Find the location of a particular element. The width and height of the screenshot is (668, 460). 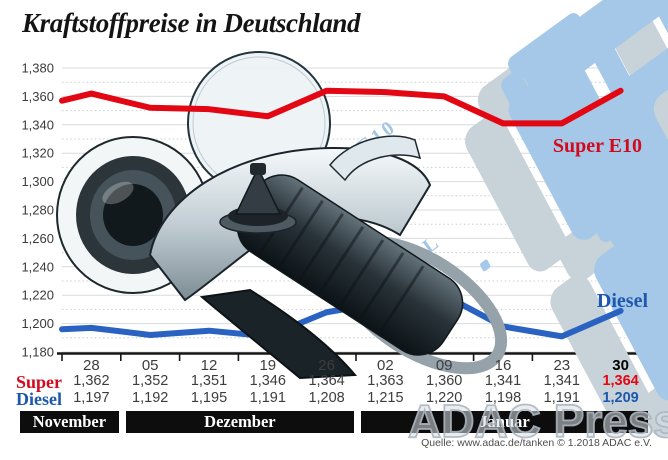

month-band-januar: Januar is located at coordinates (504, 422).